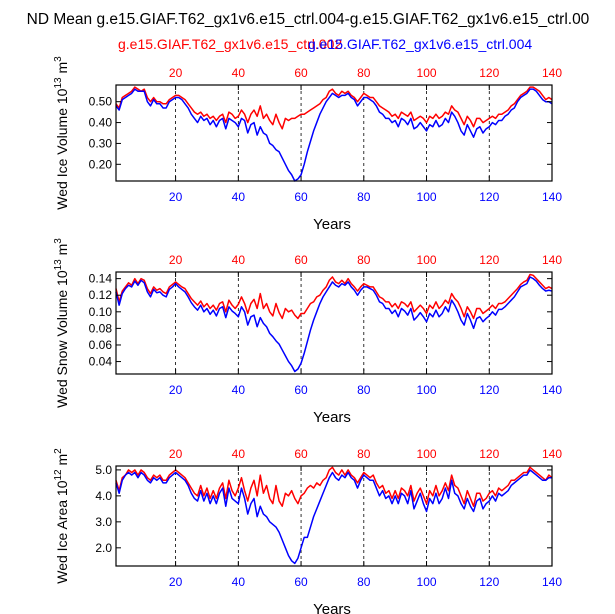 This screenshot has height=614, width=615. I want to click on y-tick-label: 0.14, so click(101, 279).